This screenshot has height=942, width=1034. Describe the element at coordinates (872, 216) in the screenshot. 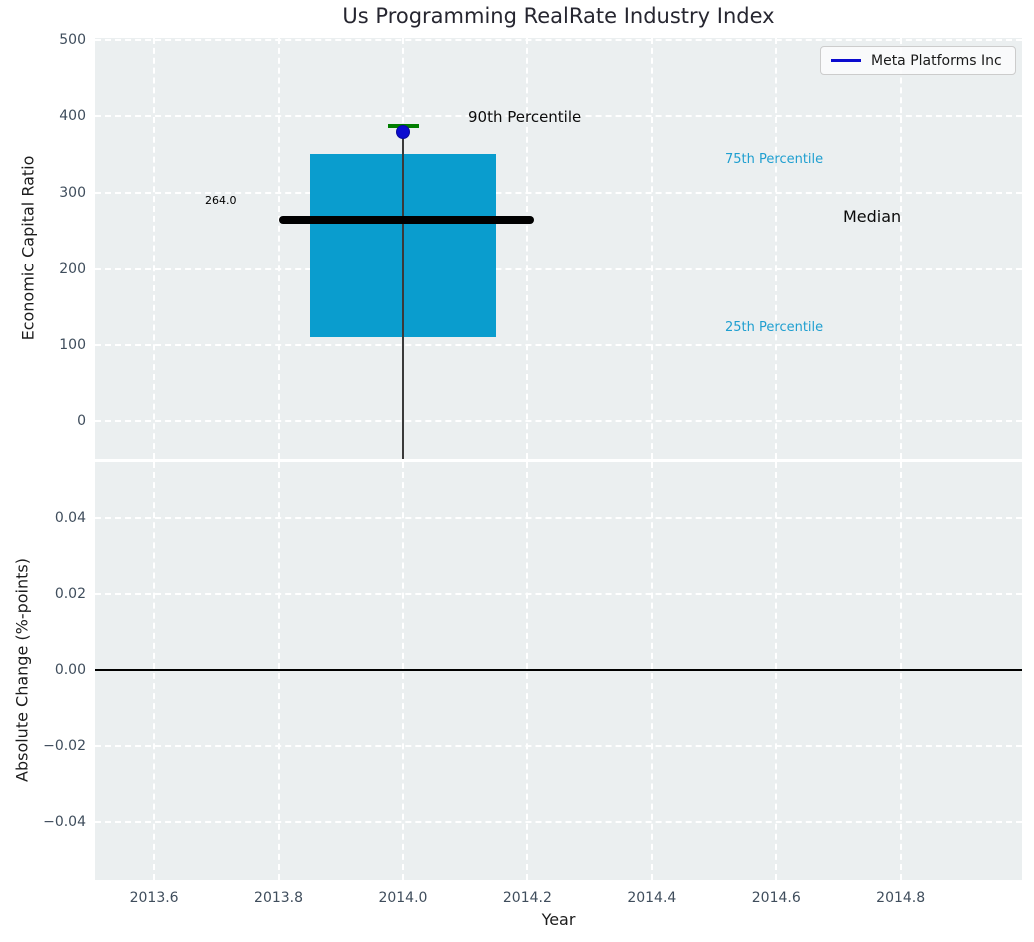

I see `median-annotation: Median` at that location.